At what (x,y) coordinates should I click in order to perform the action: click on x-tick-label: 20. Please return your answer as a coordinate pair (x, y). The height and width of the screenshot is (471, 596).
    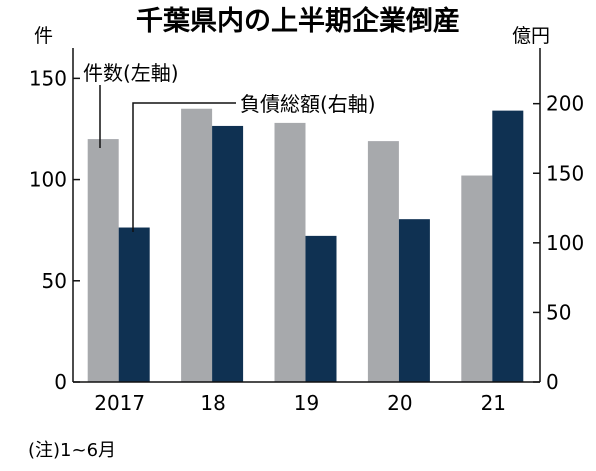
    Looking at the image, I should click on (399, 403).